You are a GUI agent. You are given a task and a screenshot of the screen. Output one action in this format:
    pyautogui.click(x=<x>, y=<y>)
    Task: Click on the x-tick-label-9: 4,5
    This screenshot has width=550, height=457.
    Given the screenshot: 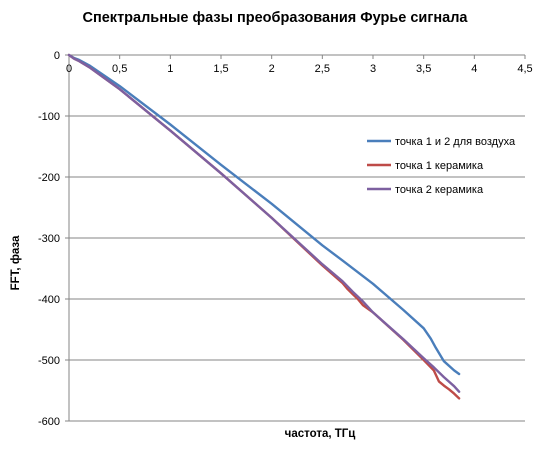 What is the action you would take?
    pyautogui.click(x=524, y=69)
    